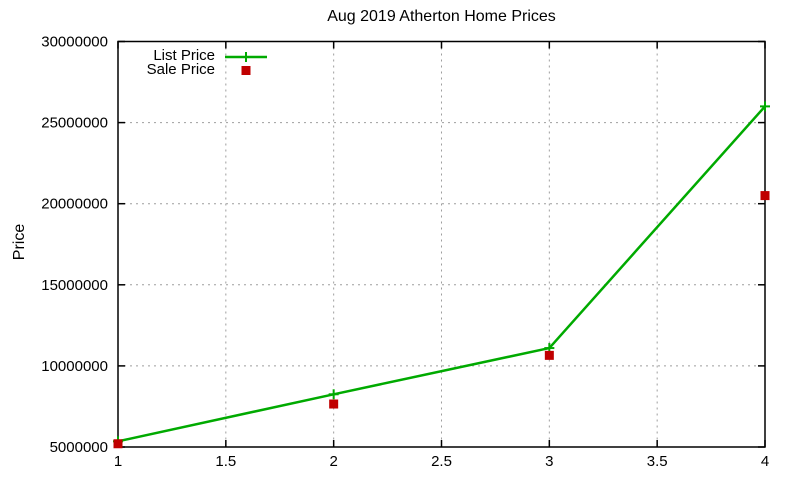  I want to click on y-tick-label: 25000000, so click(74, 123).